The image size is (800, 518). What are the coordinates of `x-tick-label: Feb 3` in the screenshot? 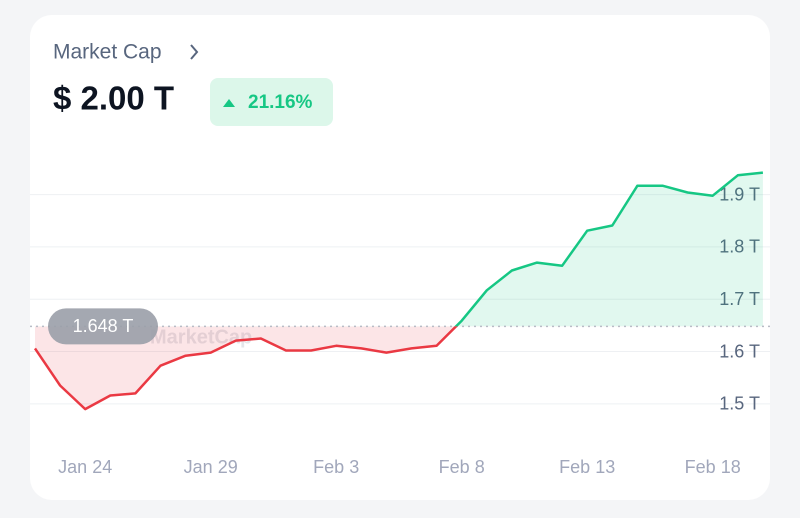 It's located at (336, 467).